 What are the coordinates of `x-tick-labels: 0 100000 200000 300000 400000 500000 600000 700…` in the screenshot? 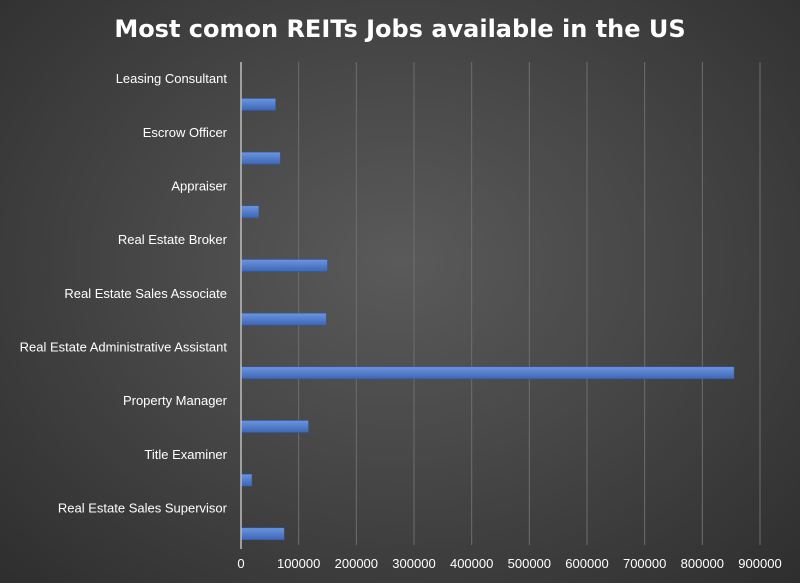 It's located at (509, 563).